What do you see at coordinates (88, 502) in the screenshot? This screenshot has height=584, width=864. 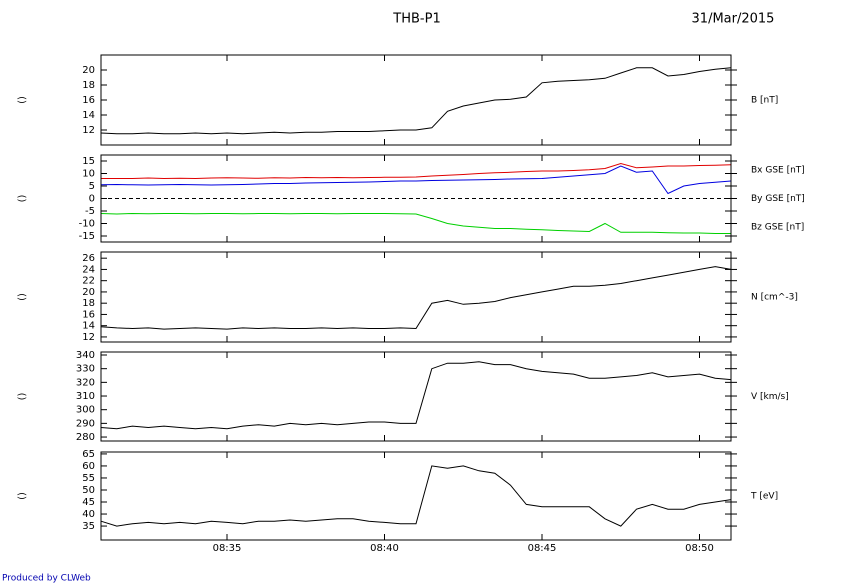 I see `y-tick-label: 45` at bounding box center [88, 502].